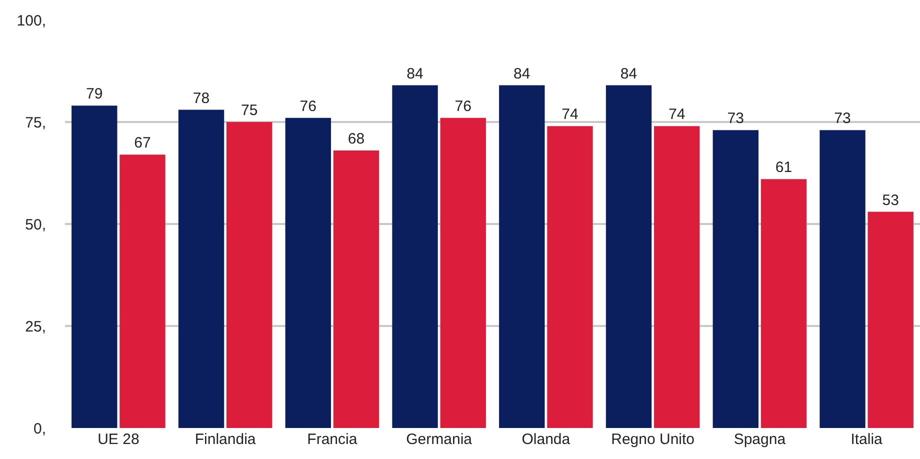  Describe the element at coordinates (760, 439) in the screenshot. I see `x-tick-label: Spagna` at that location.